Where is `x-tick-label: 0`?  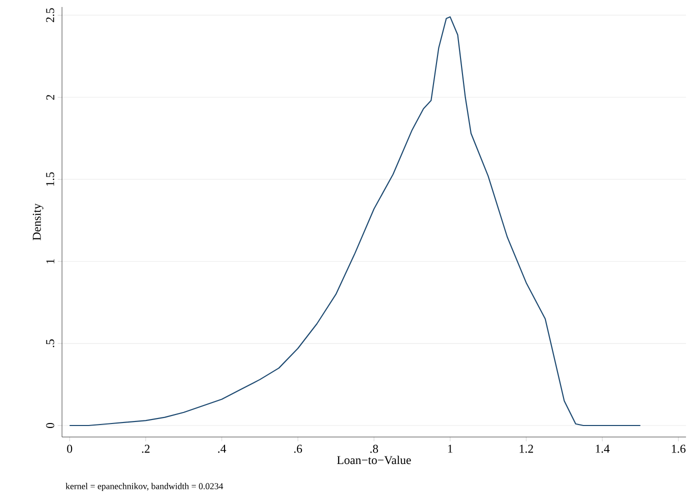
x-tick-label: 0 is located at coordinates (69, 448).